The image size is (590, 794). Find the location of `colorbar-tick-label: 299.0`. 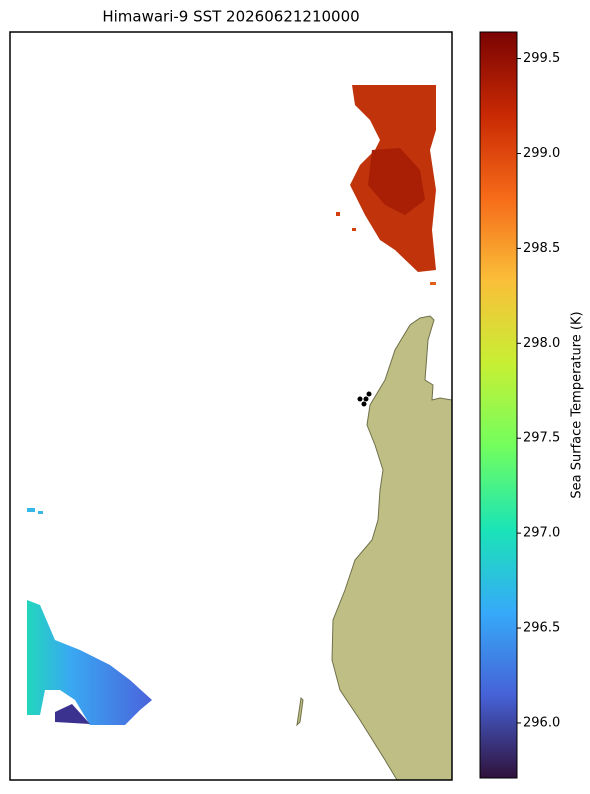

colorbar-tick-label: 299.0 is located at coordinates (541, 153).